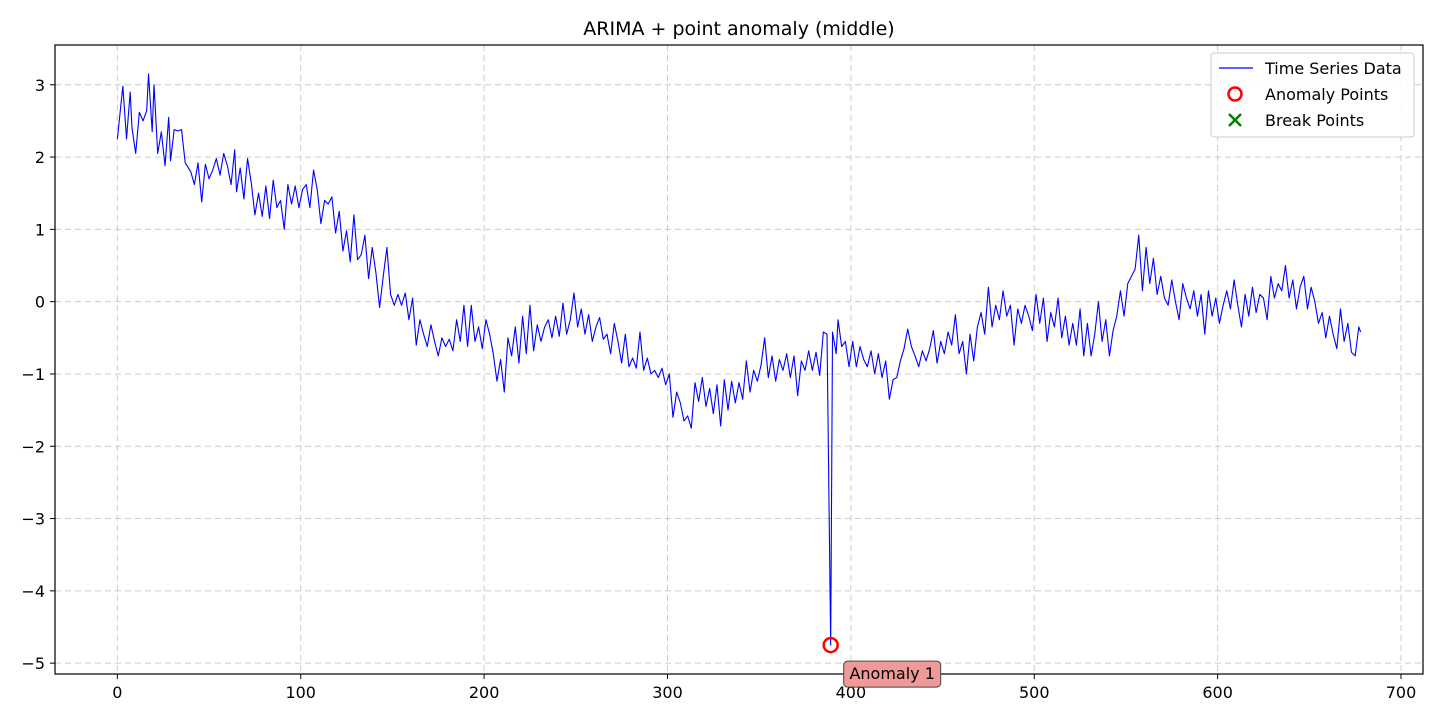  Describe the element at coordinates (40, 157) in the screenshot. I see `y-tick-label: 2` at that location.